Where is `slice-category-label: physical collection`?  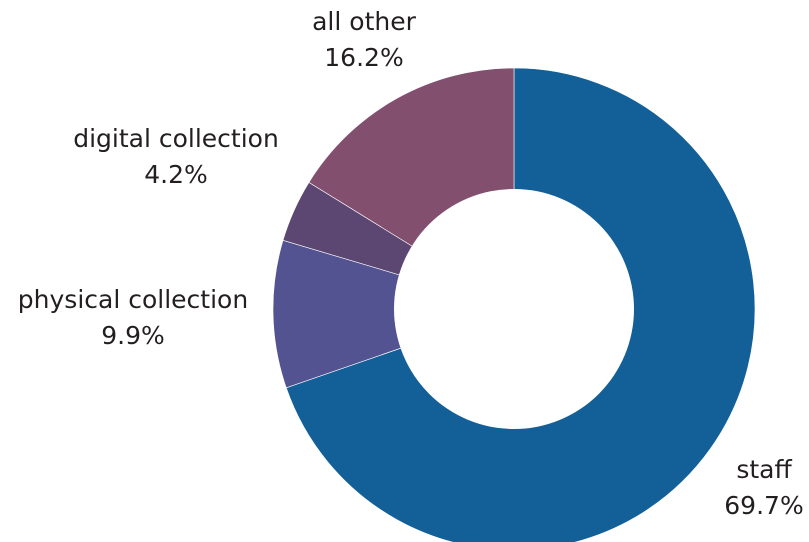
slice-category-label: physical collection is located at coordinates (133, 299).